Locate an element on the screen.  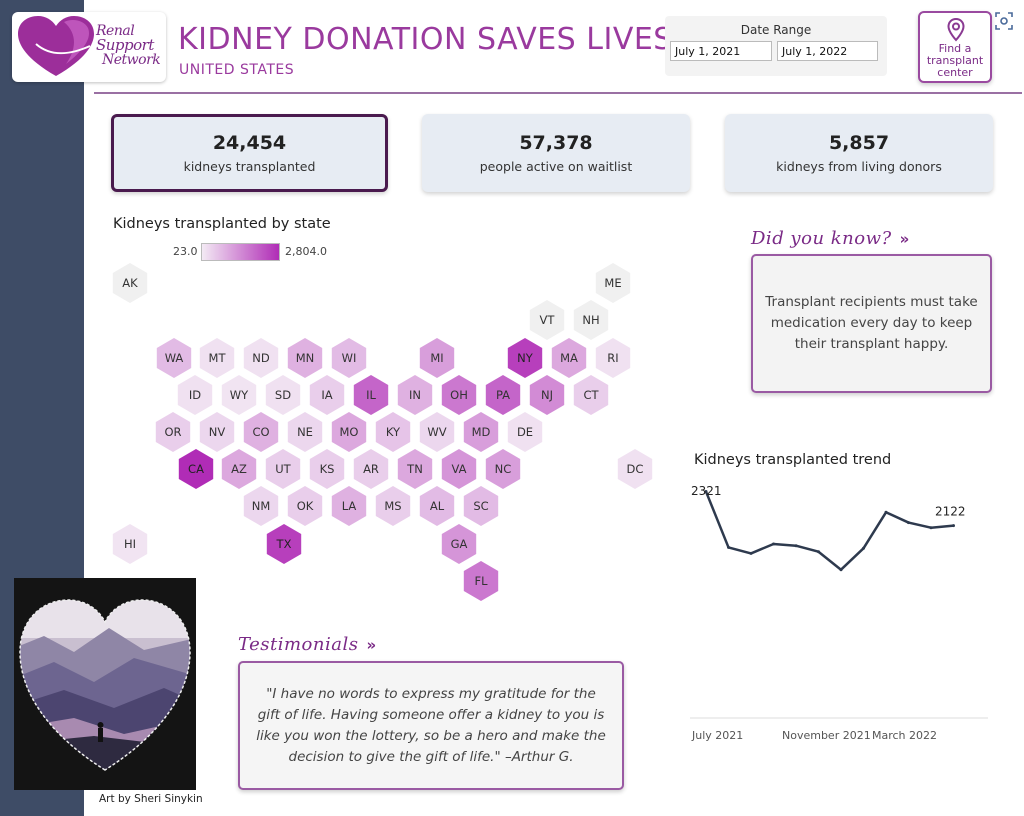
logo: Renal Support Network is located at coordinates (89, 47).